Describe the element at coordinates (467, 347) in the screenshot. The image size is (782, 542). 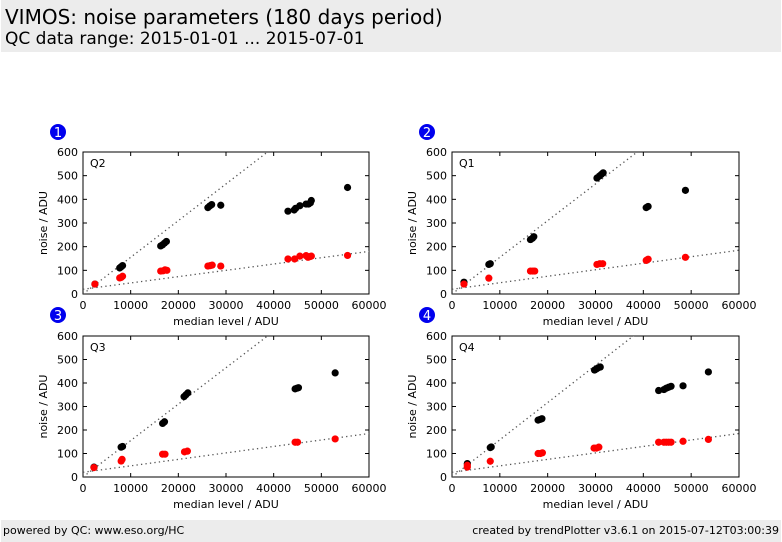
I see `panel-label: Q4` at that location.